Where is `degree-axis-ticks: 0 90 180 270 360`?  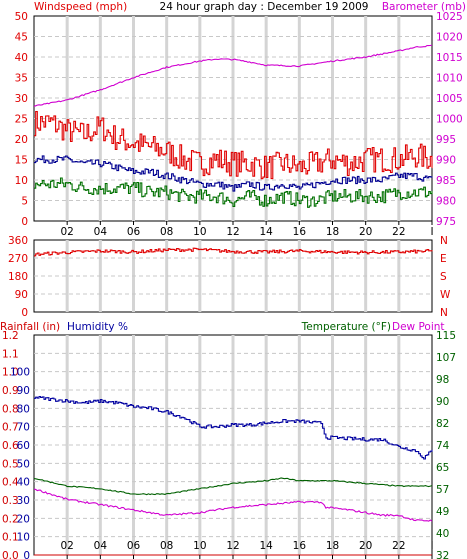 degree-axis-ticks: 0 90 180 270 360 is located at coordinates (18, 277).